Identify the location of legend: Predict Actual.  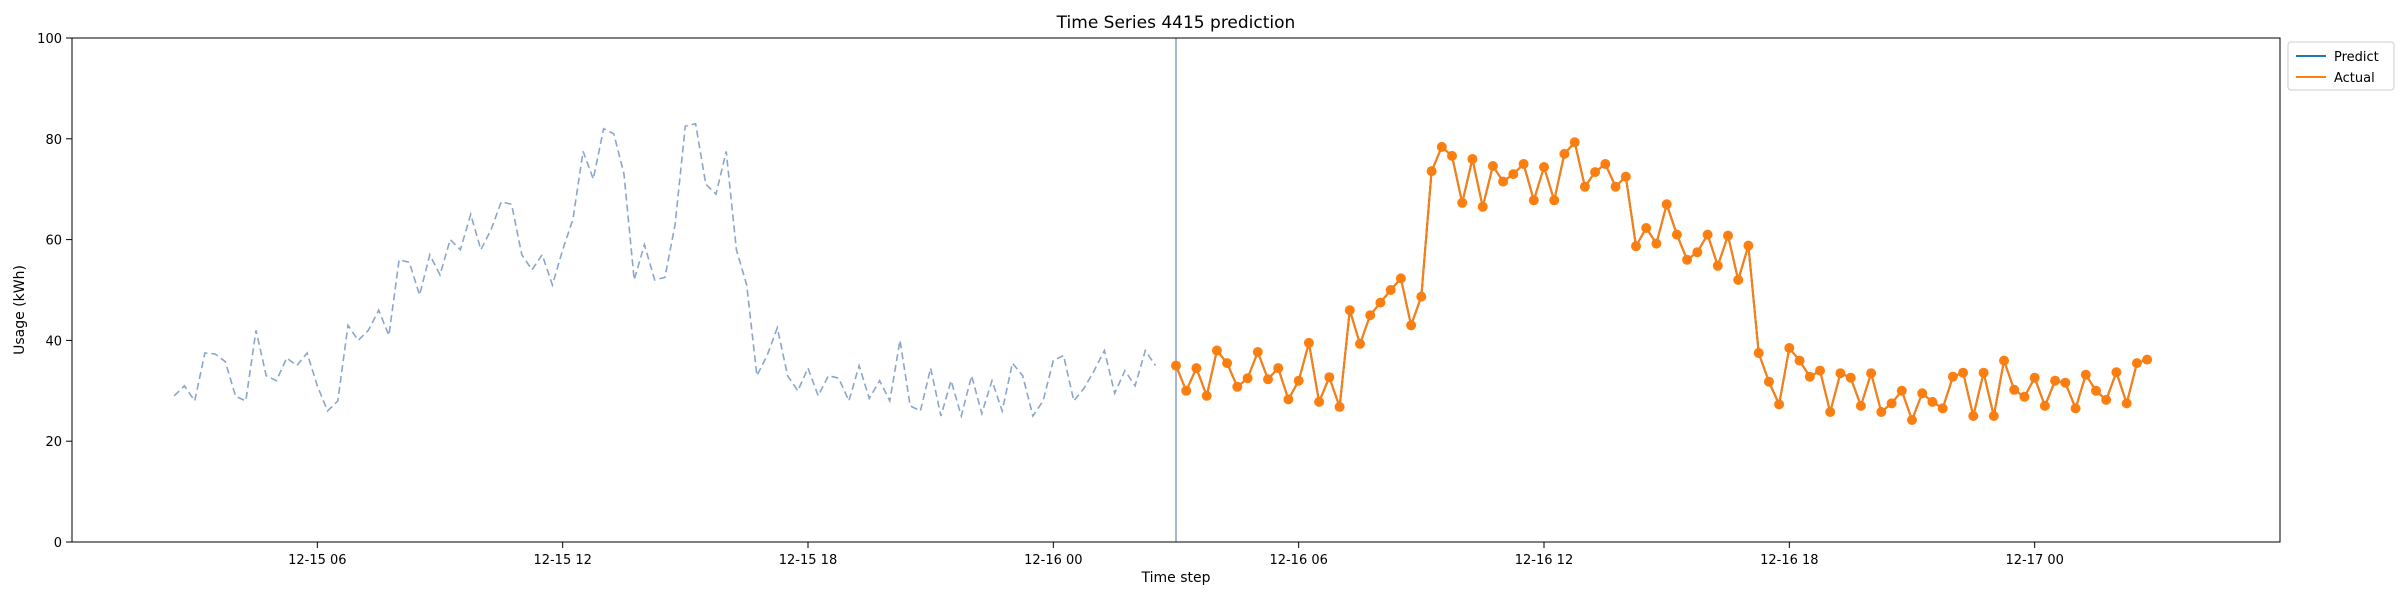
(2341, 66).